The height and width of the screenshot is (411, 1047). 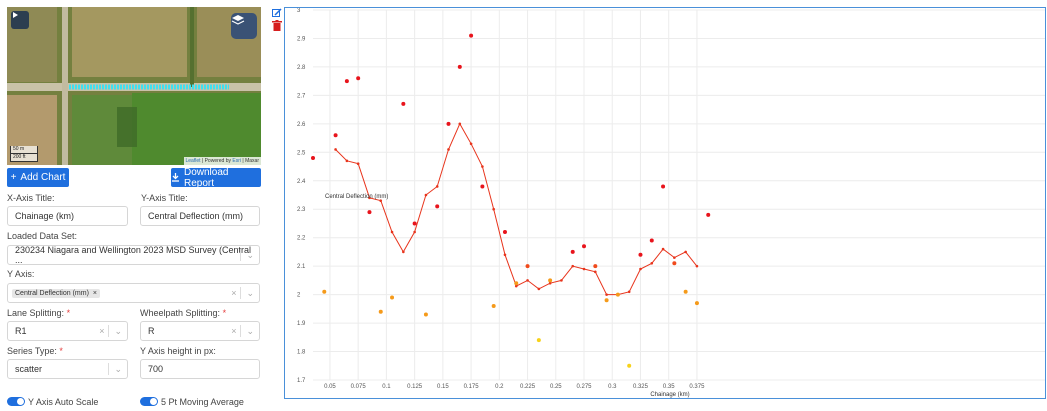 What do you see at coordinates (669, 387) in the screenshot?
I see `x-tick-label: 0.35` at bounding box center [669, 387].